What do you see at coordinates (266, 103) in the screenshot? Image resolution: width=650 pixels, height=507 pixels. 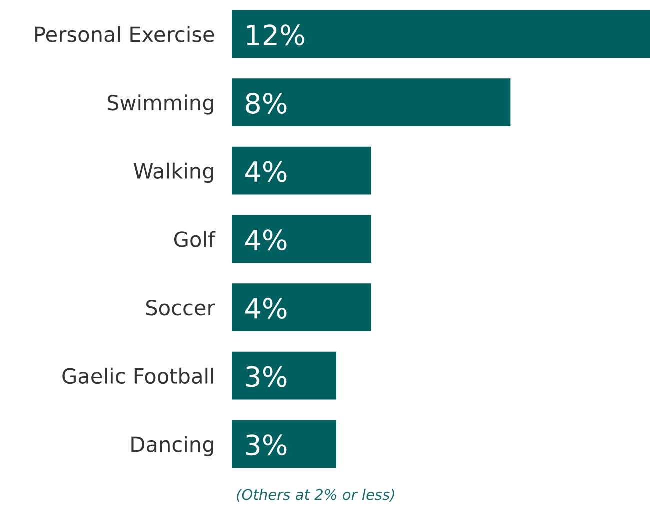 I see `data-label: 8%` at bounding box center [266, 103].